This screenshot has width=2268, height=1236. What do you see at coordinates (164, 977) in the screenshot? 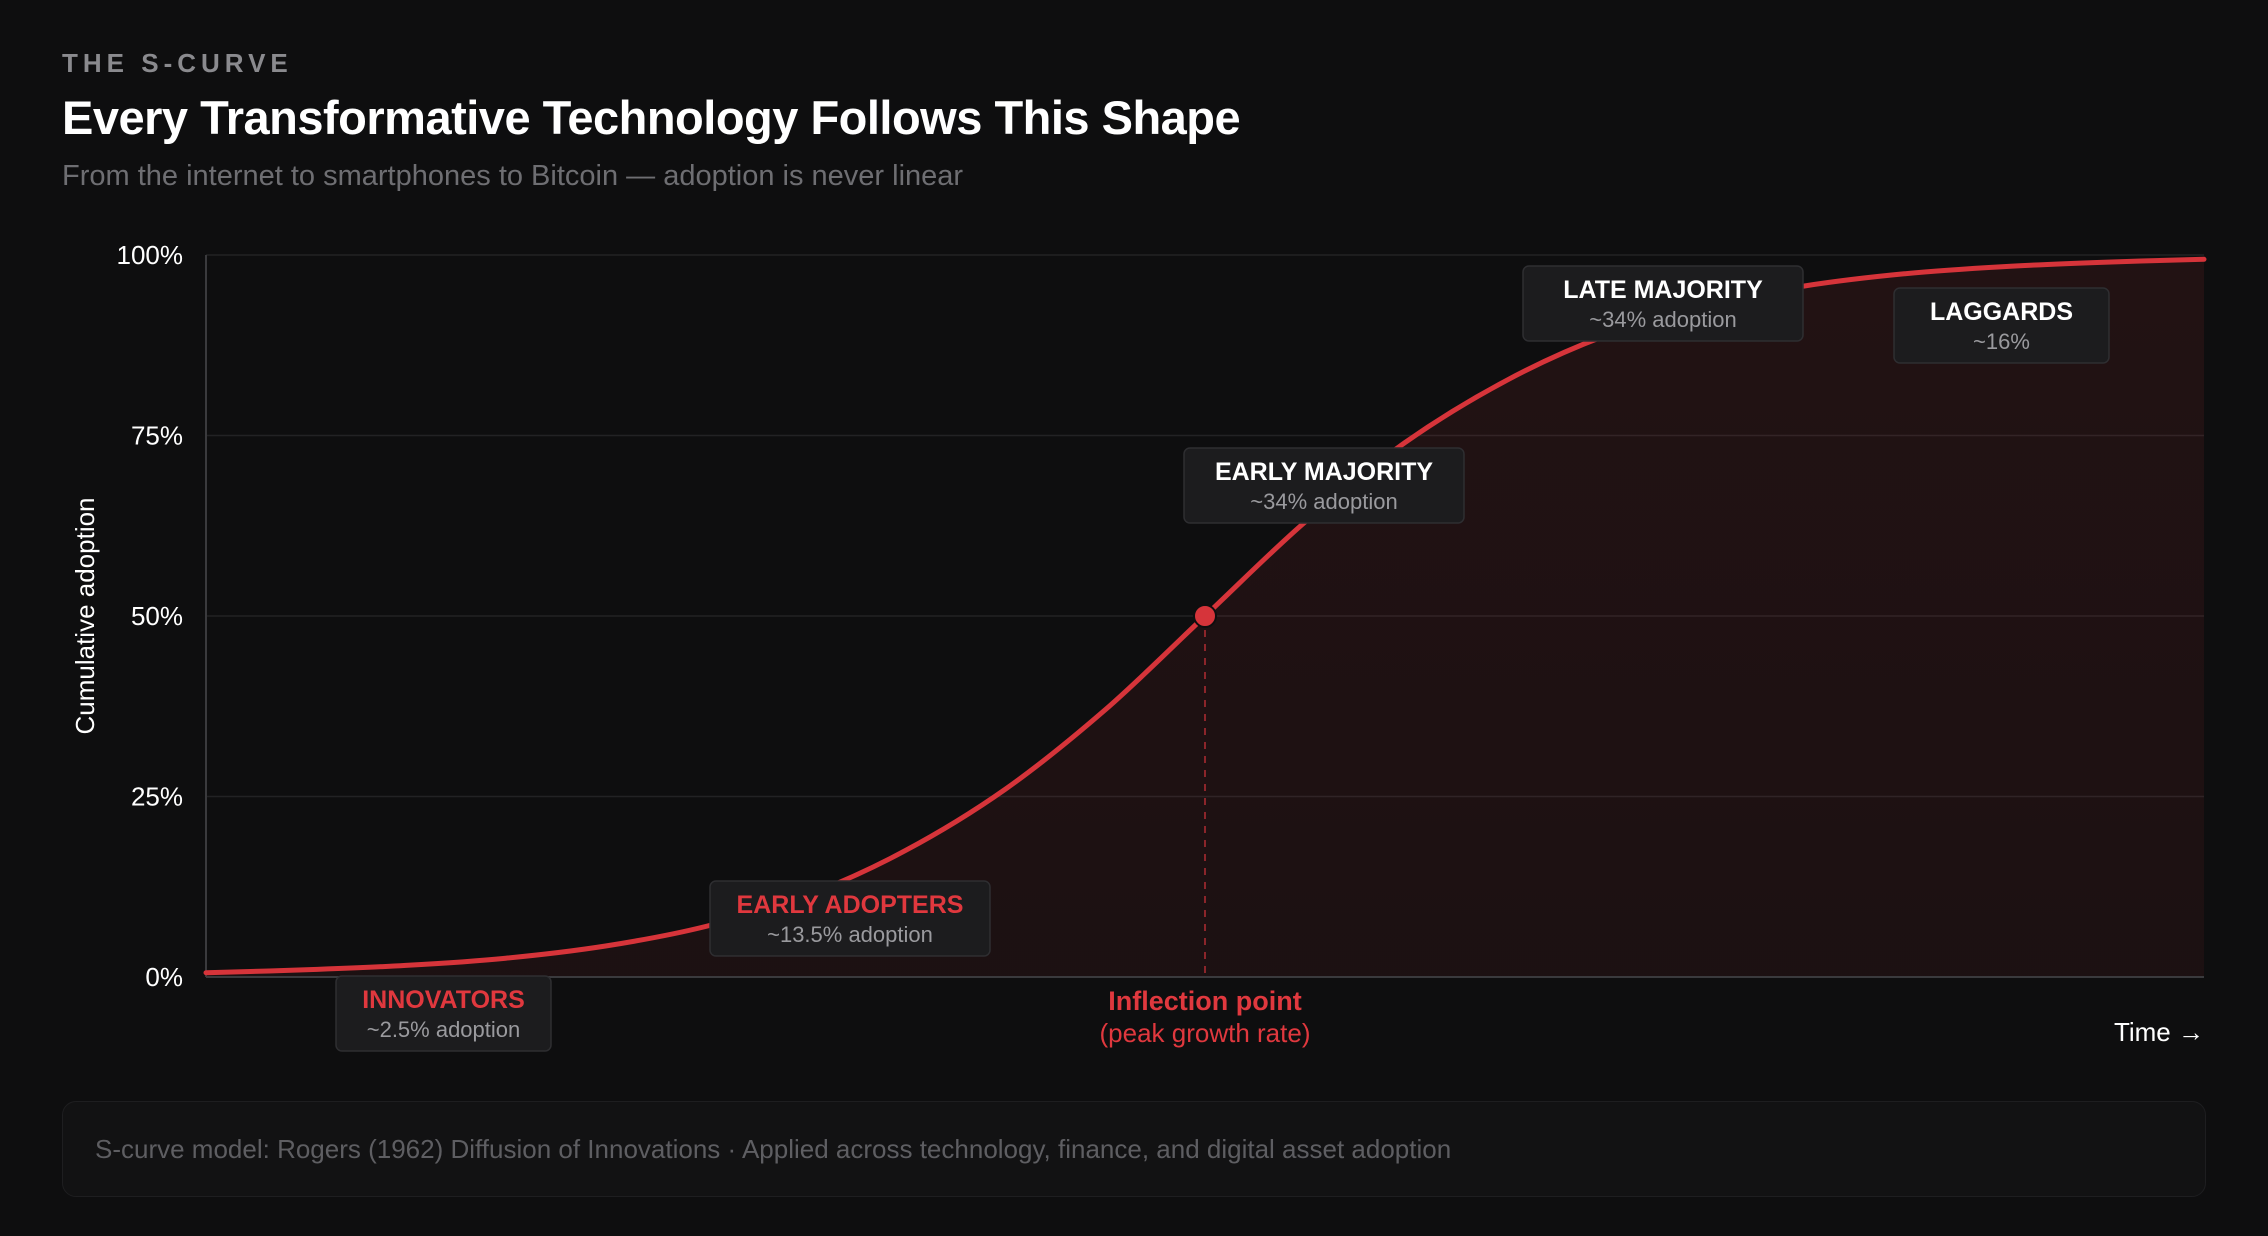
I see `y-tick-label: 0%` at bounding box center [164, 977].